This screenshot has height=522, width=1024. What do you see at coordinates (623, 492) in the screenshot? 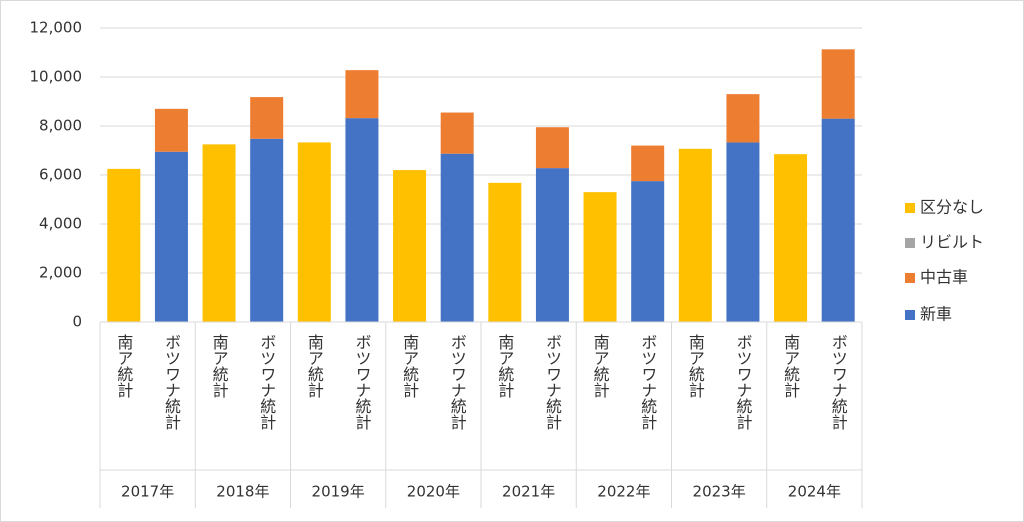
I see `group-label: 2022年` at bounding box center [623, 492].